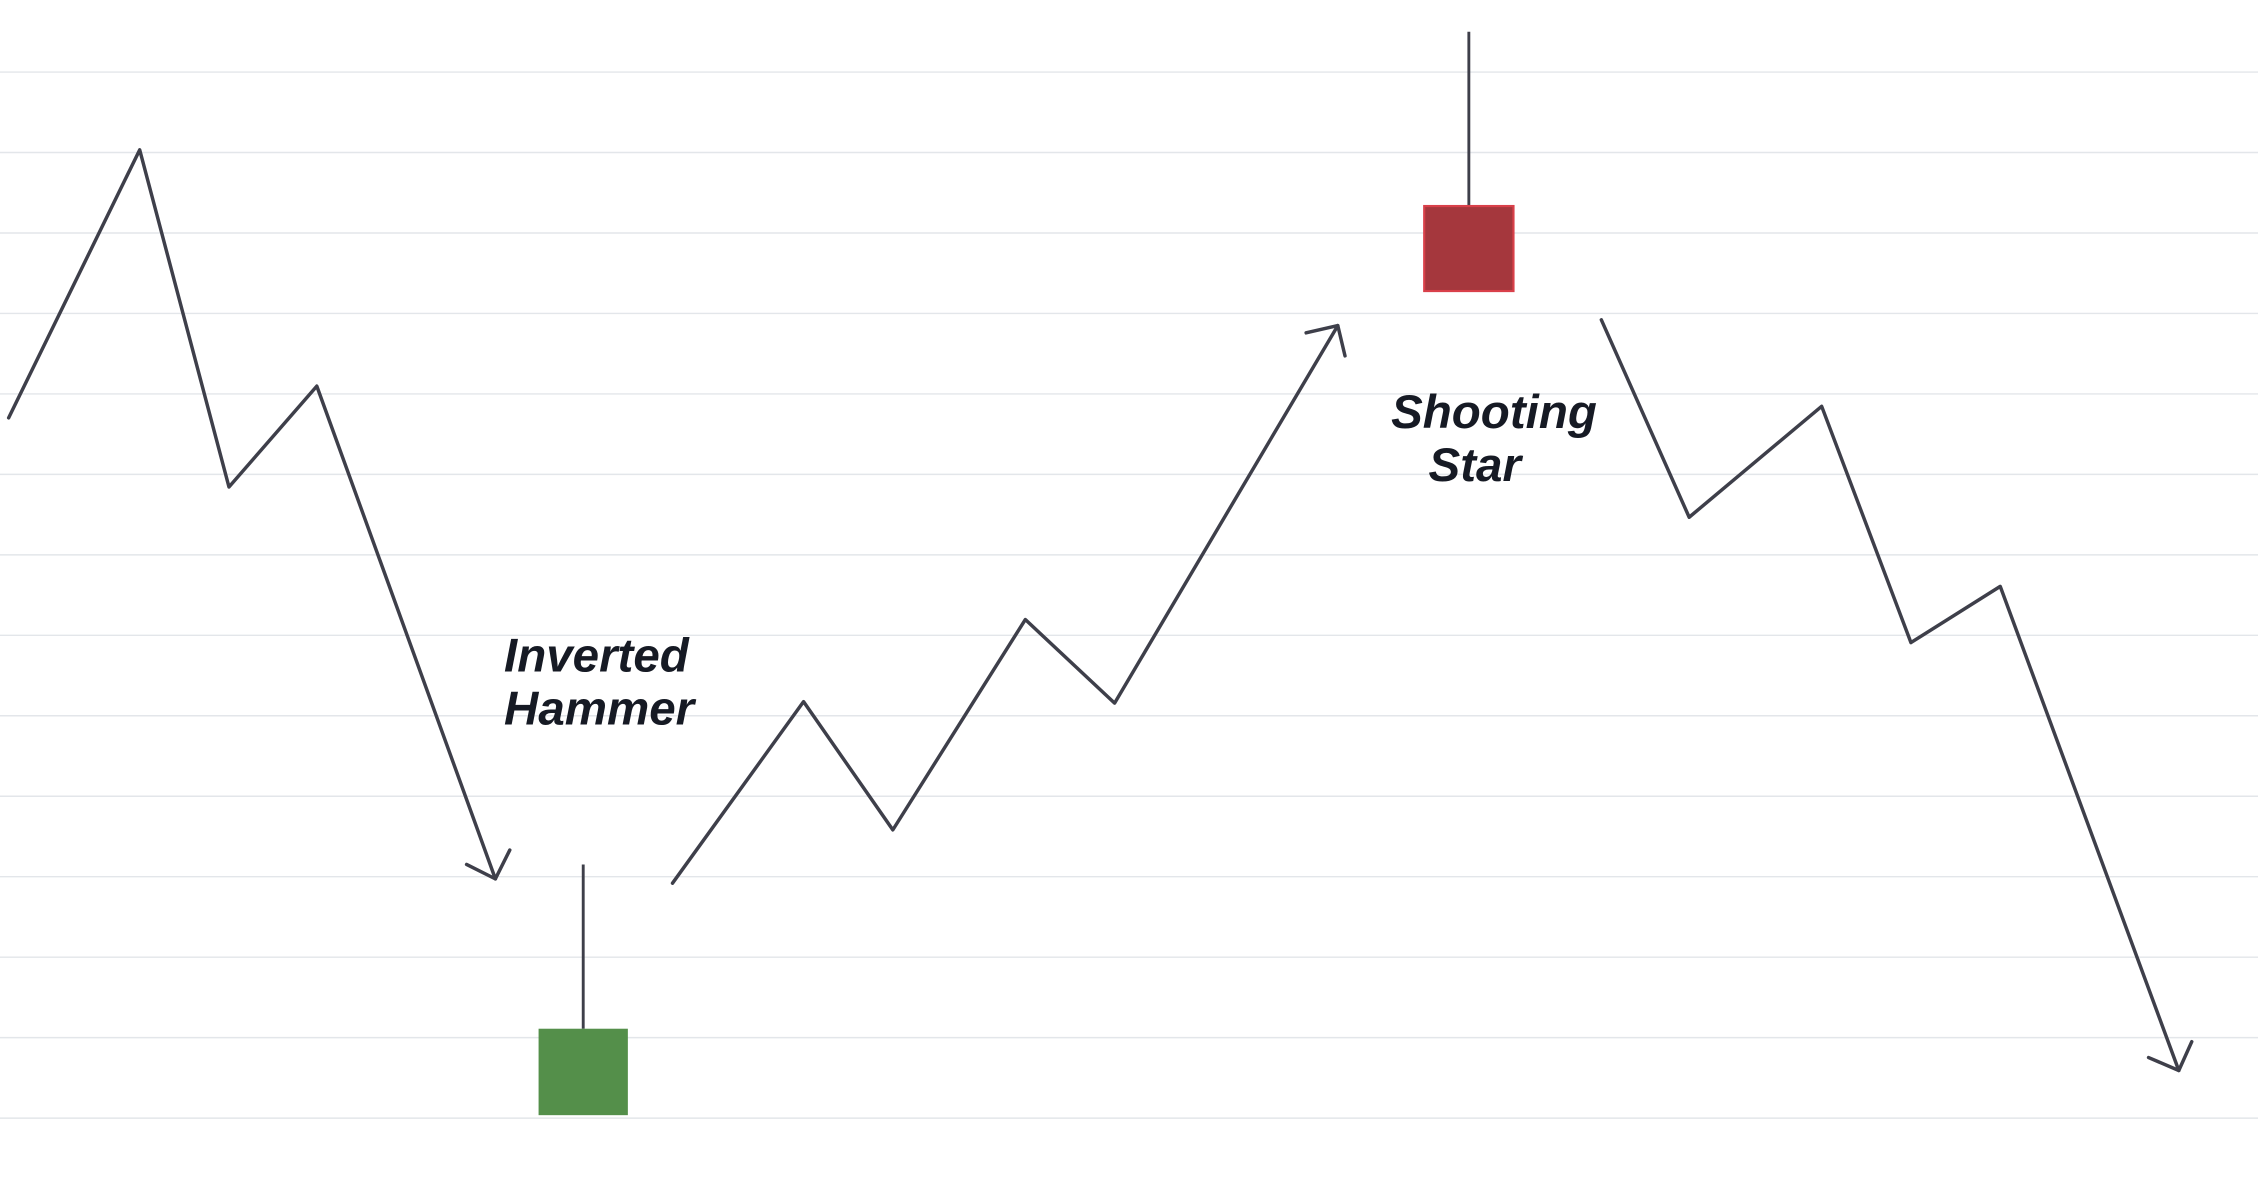 Image resolution: width=2258 pixels, height=1180 pixels. What do you see at coordinates (1005, 604) in the screenshot?
I see `uptrend-line` at bounding box center [1005, 604].